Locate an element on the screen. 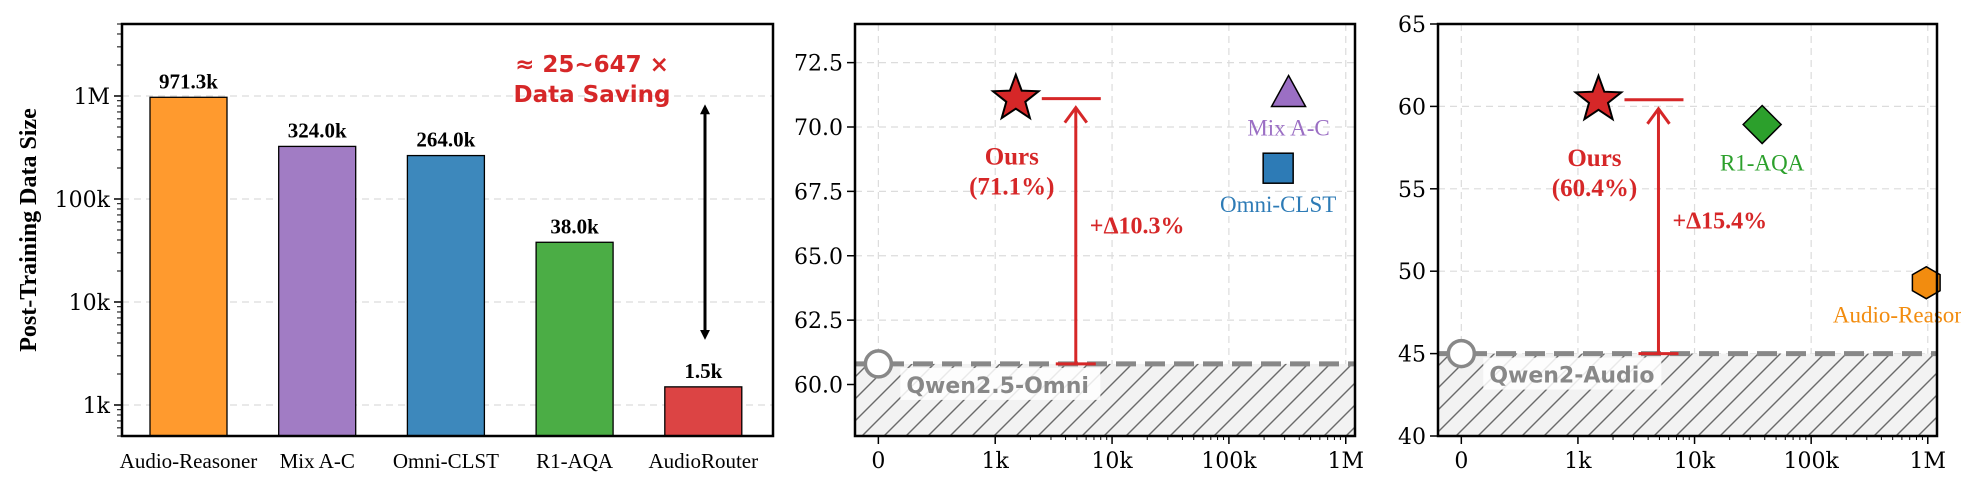  data-saving-label: Data Saving is located at coordinates (592, 95).